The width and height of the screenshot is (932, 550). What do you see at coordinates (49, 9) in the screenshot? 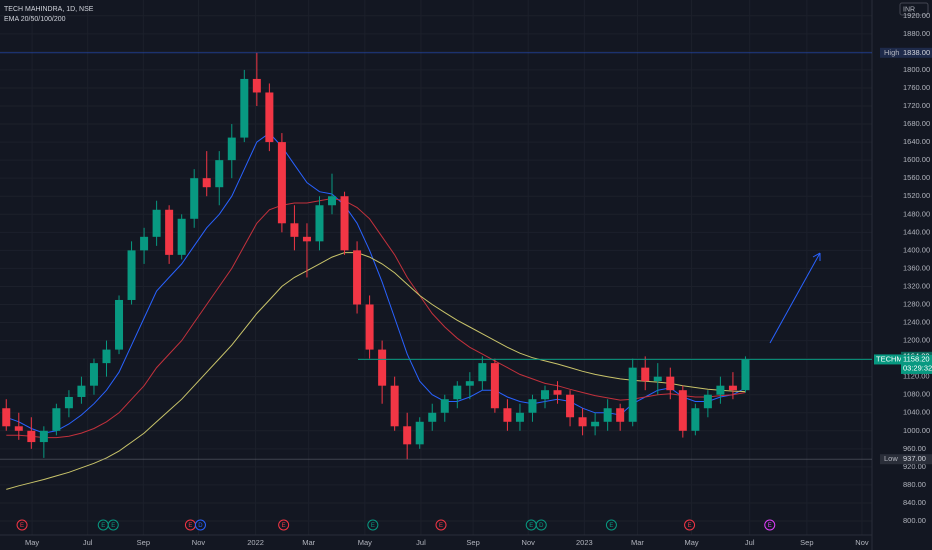
I see `chart-title: TECH MAHINDRA, 1D, NSE` at bounding box center [49, 9].